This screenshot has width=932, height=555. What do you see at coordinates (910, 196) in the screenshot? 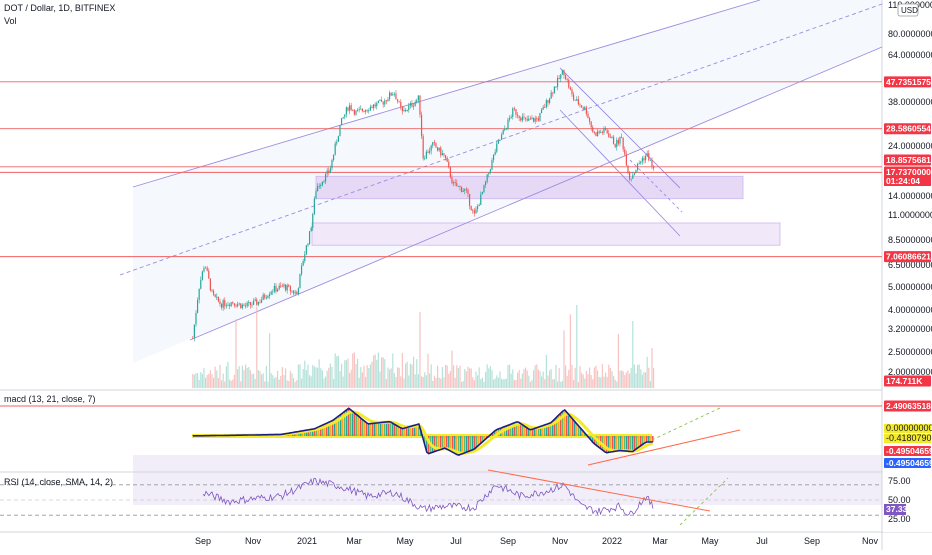
I see `price-tick-label: 14.0000000` at bounding box center [910, 196].